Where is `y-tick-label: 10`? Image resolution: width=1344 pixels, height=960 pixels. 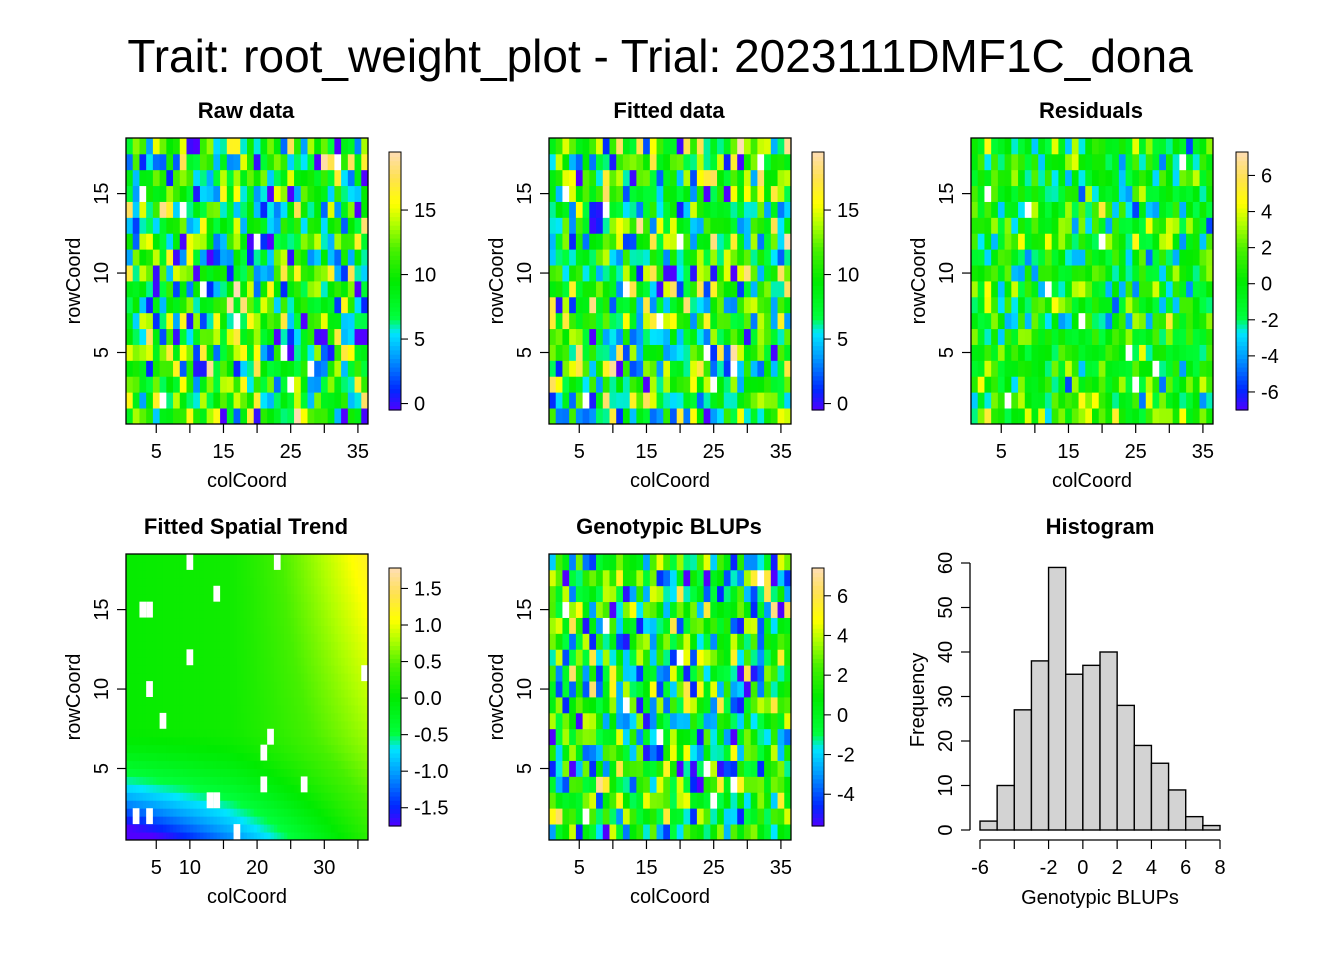
y-tick-label: 10 is located at coordinates (947, 273).